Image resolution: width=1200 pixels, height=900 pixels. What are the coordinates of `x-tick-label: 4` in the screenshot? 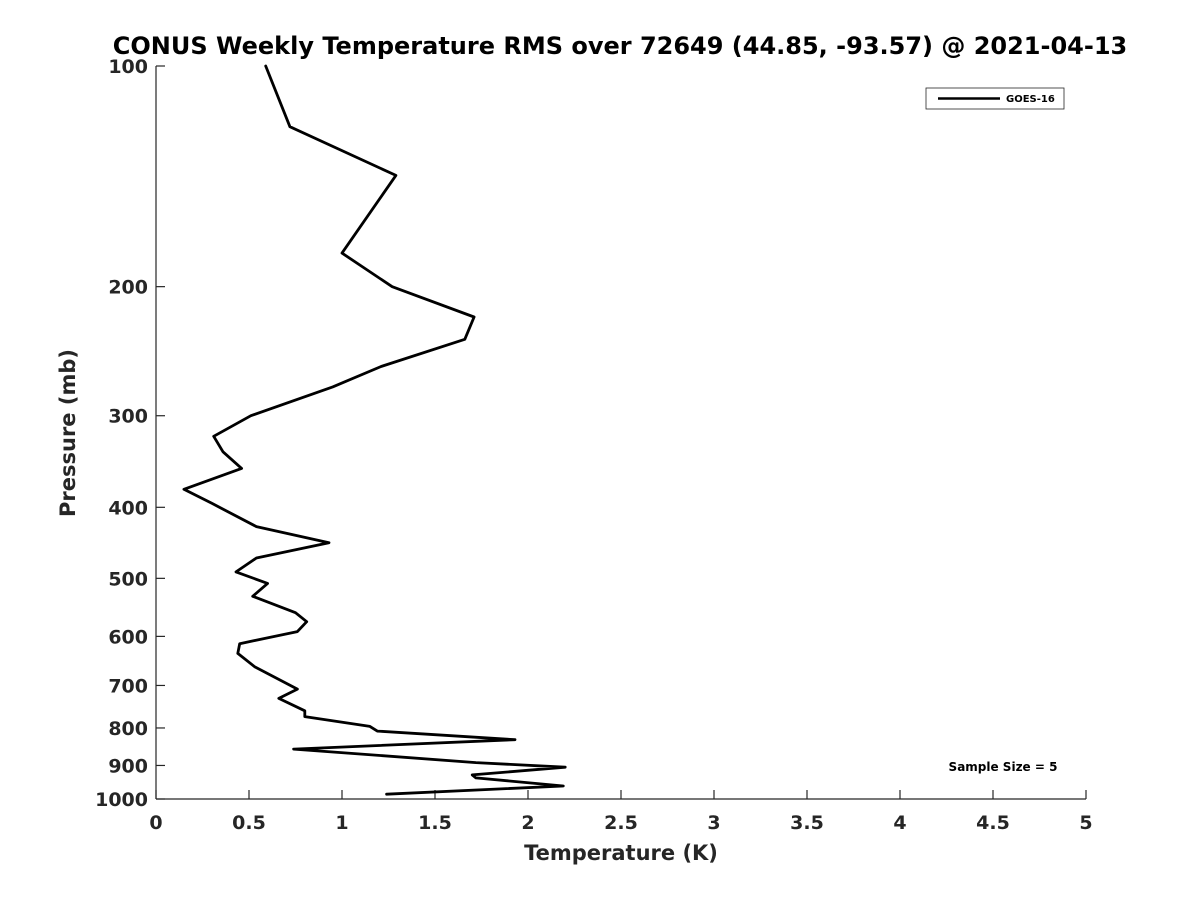 It's located at (899, 823).